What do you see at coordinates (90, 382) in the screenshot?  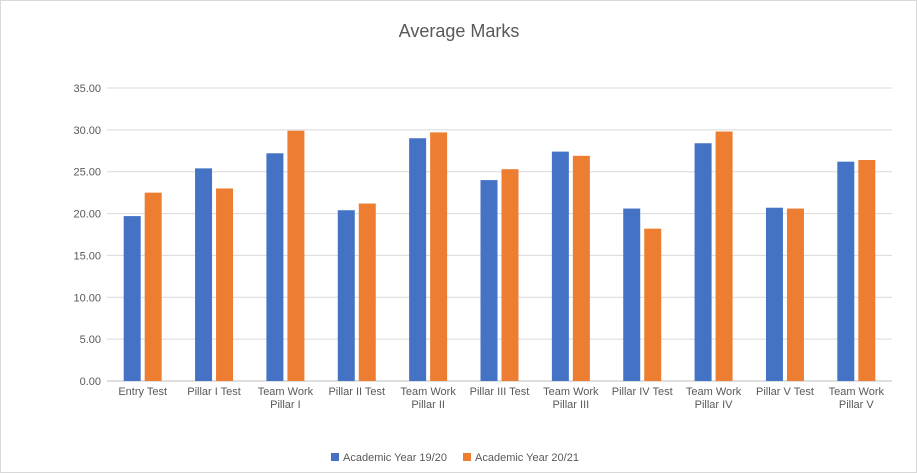 I see `y-tick-label: 0.00` at bounding box center [90, 382].